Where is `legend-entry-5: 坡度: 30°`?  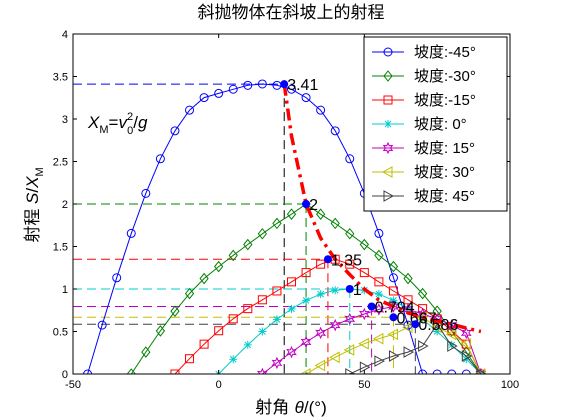 legend-entry-5: 坡度: 30° is located at coordinates (423, 172).